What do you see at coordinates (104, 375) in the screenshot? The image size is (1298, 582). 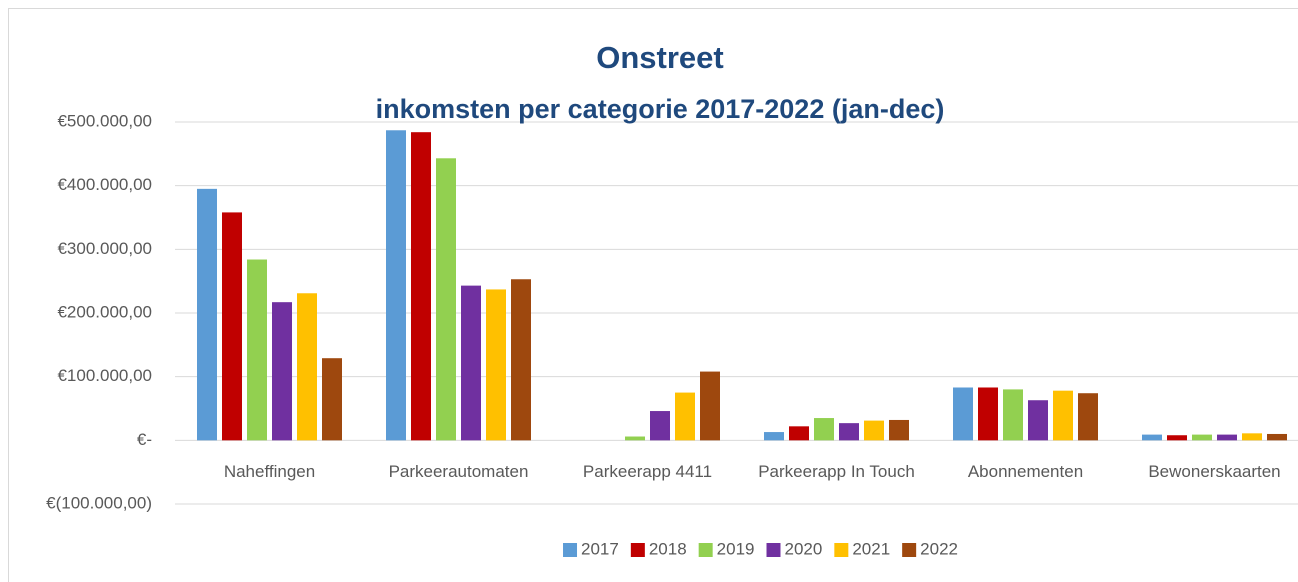 I see `y-tick-label: €100.000,00` at bounding box center [104, 375].